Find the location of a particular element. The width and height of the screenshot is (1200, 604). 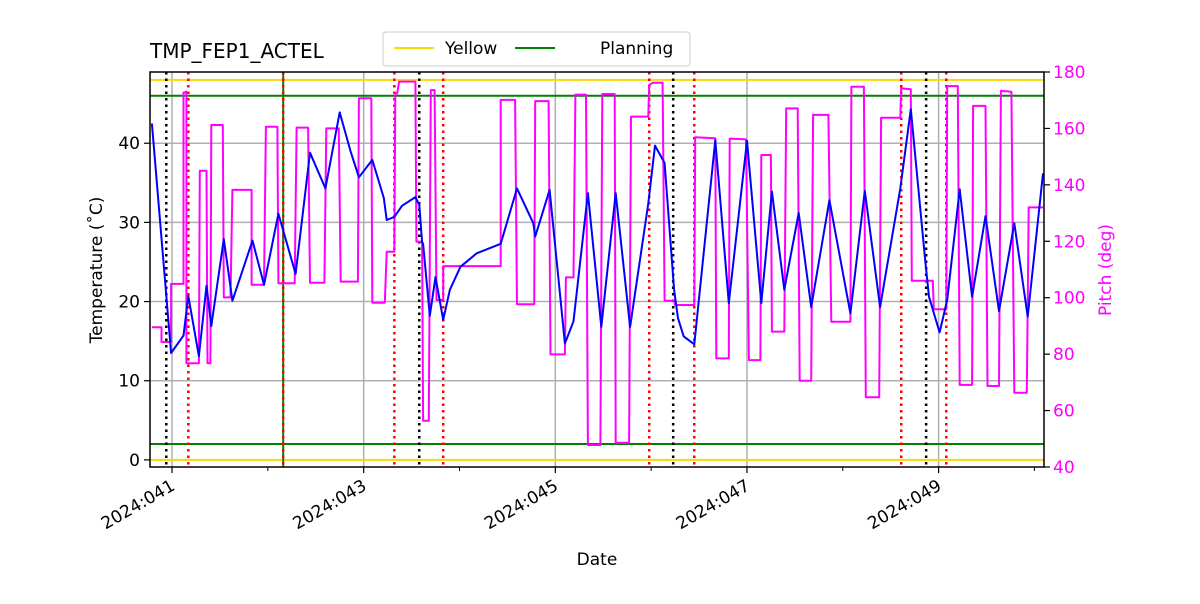

legend-label-planning: Planning is located at coordinates (636, 49).